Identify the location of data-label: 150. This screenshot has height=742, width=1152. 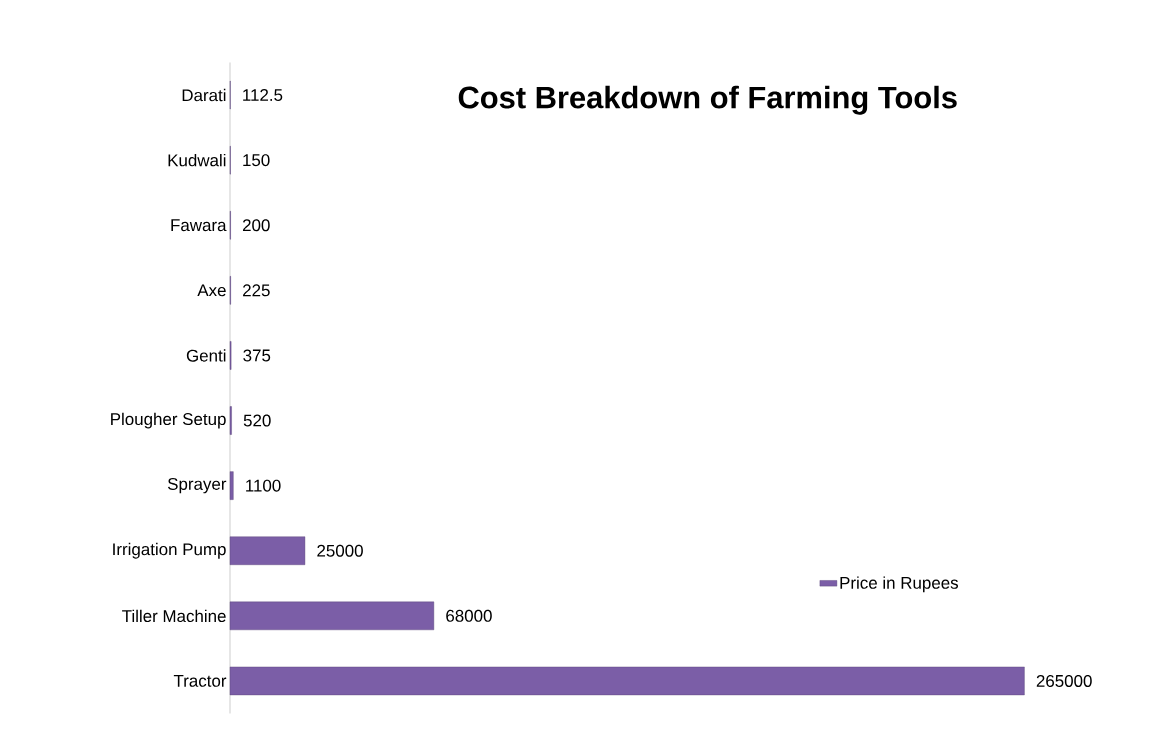
(256, 160).